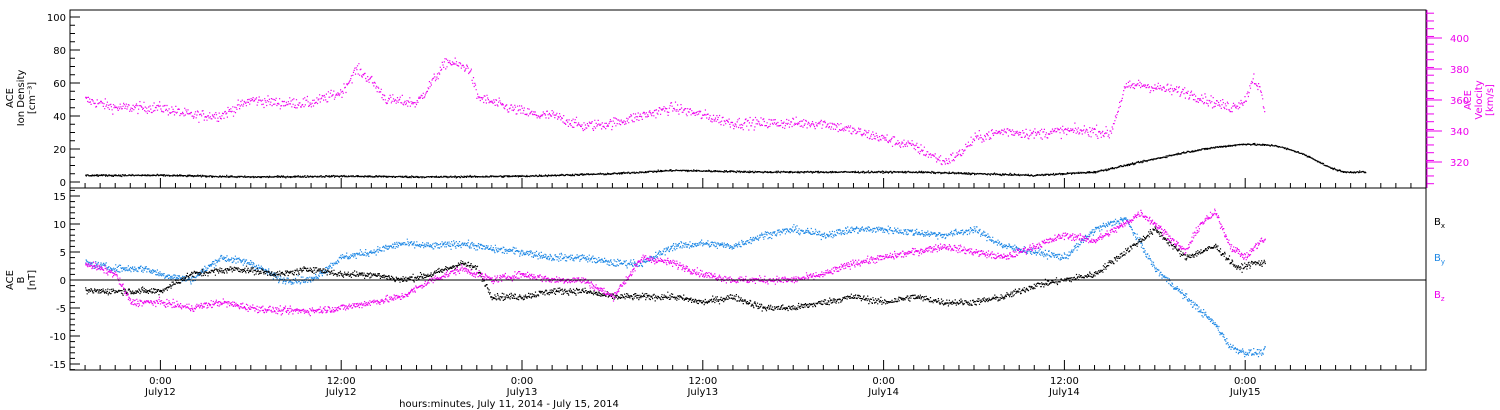 The image size is (1500, 410). I want to click on density-axis-title-line: ACE, so click(10, 98).